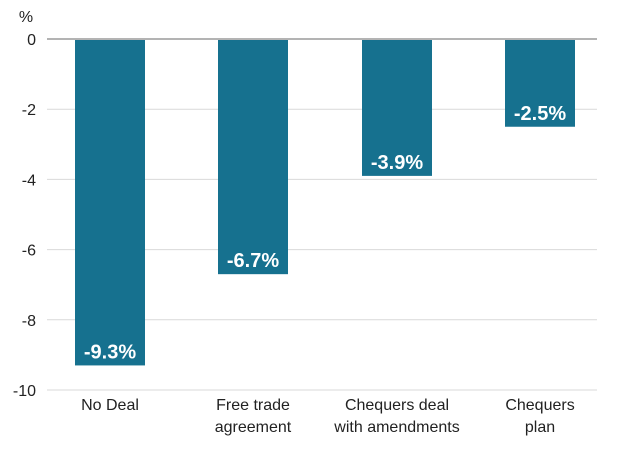  I want to click on category-label-line: with amendments, so click(396, 427).